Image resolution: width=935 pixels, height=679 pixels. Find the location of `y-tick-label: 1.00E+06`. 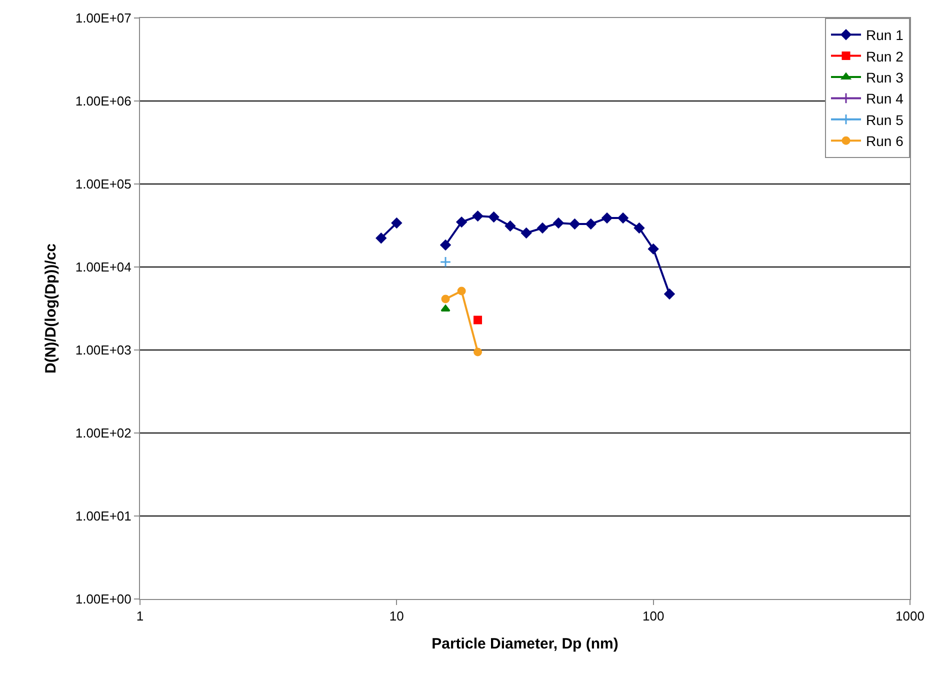

y-tick-label: 1.00E+06 is located at coordinates (103, 101).